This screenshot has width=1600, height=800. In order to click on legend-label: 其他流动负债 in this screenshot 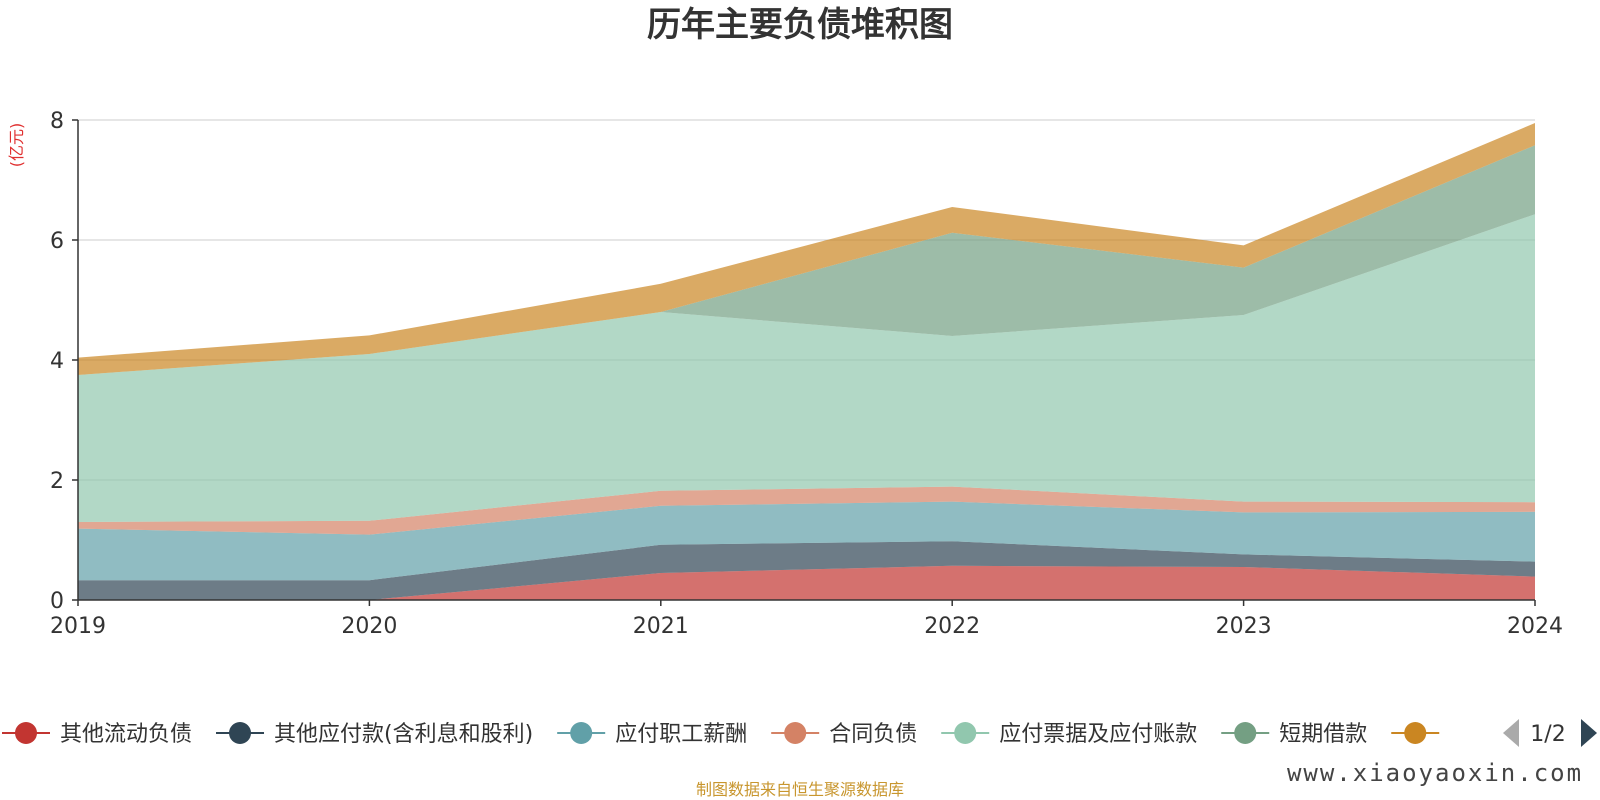, I will do `click(126, 734)`.